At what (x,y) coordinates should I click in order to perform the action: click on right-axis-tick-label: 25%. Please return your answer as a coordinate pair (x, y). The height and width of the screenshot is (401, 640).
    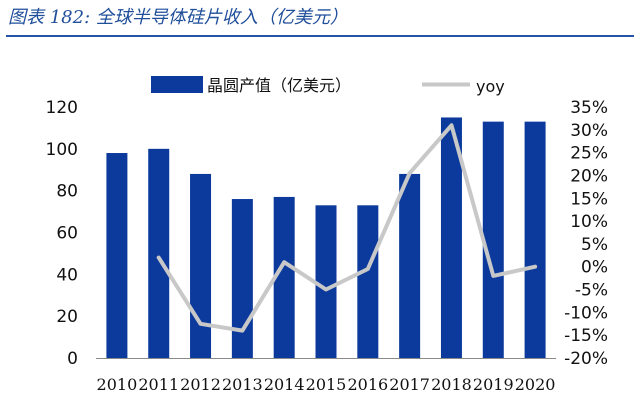
    Looking at the image, I should click on (589, 154).